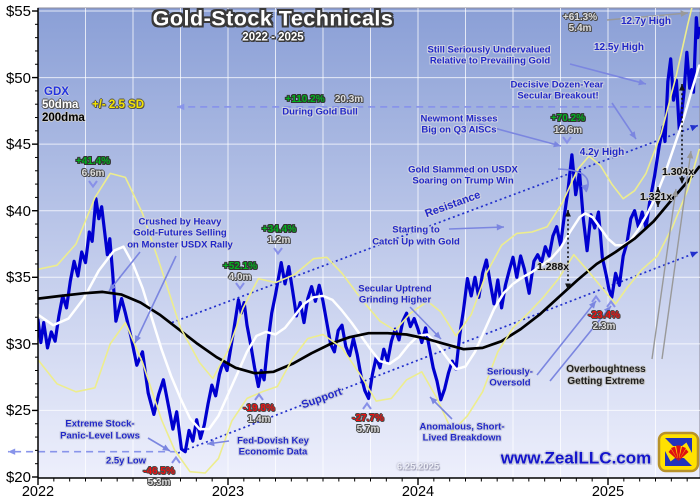 This screenshot has height=500, width=700. Describe the element at coordinates (349, 99) in the screenshot. I see `annotation-20-3m: 20.3m` at that location.